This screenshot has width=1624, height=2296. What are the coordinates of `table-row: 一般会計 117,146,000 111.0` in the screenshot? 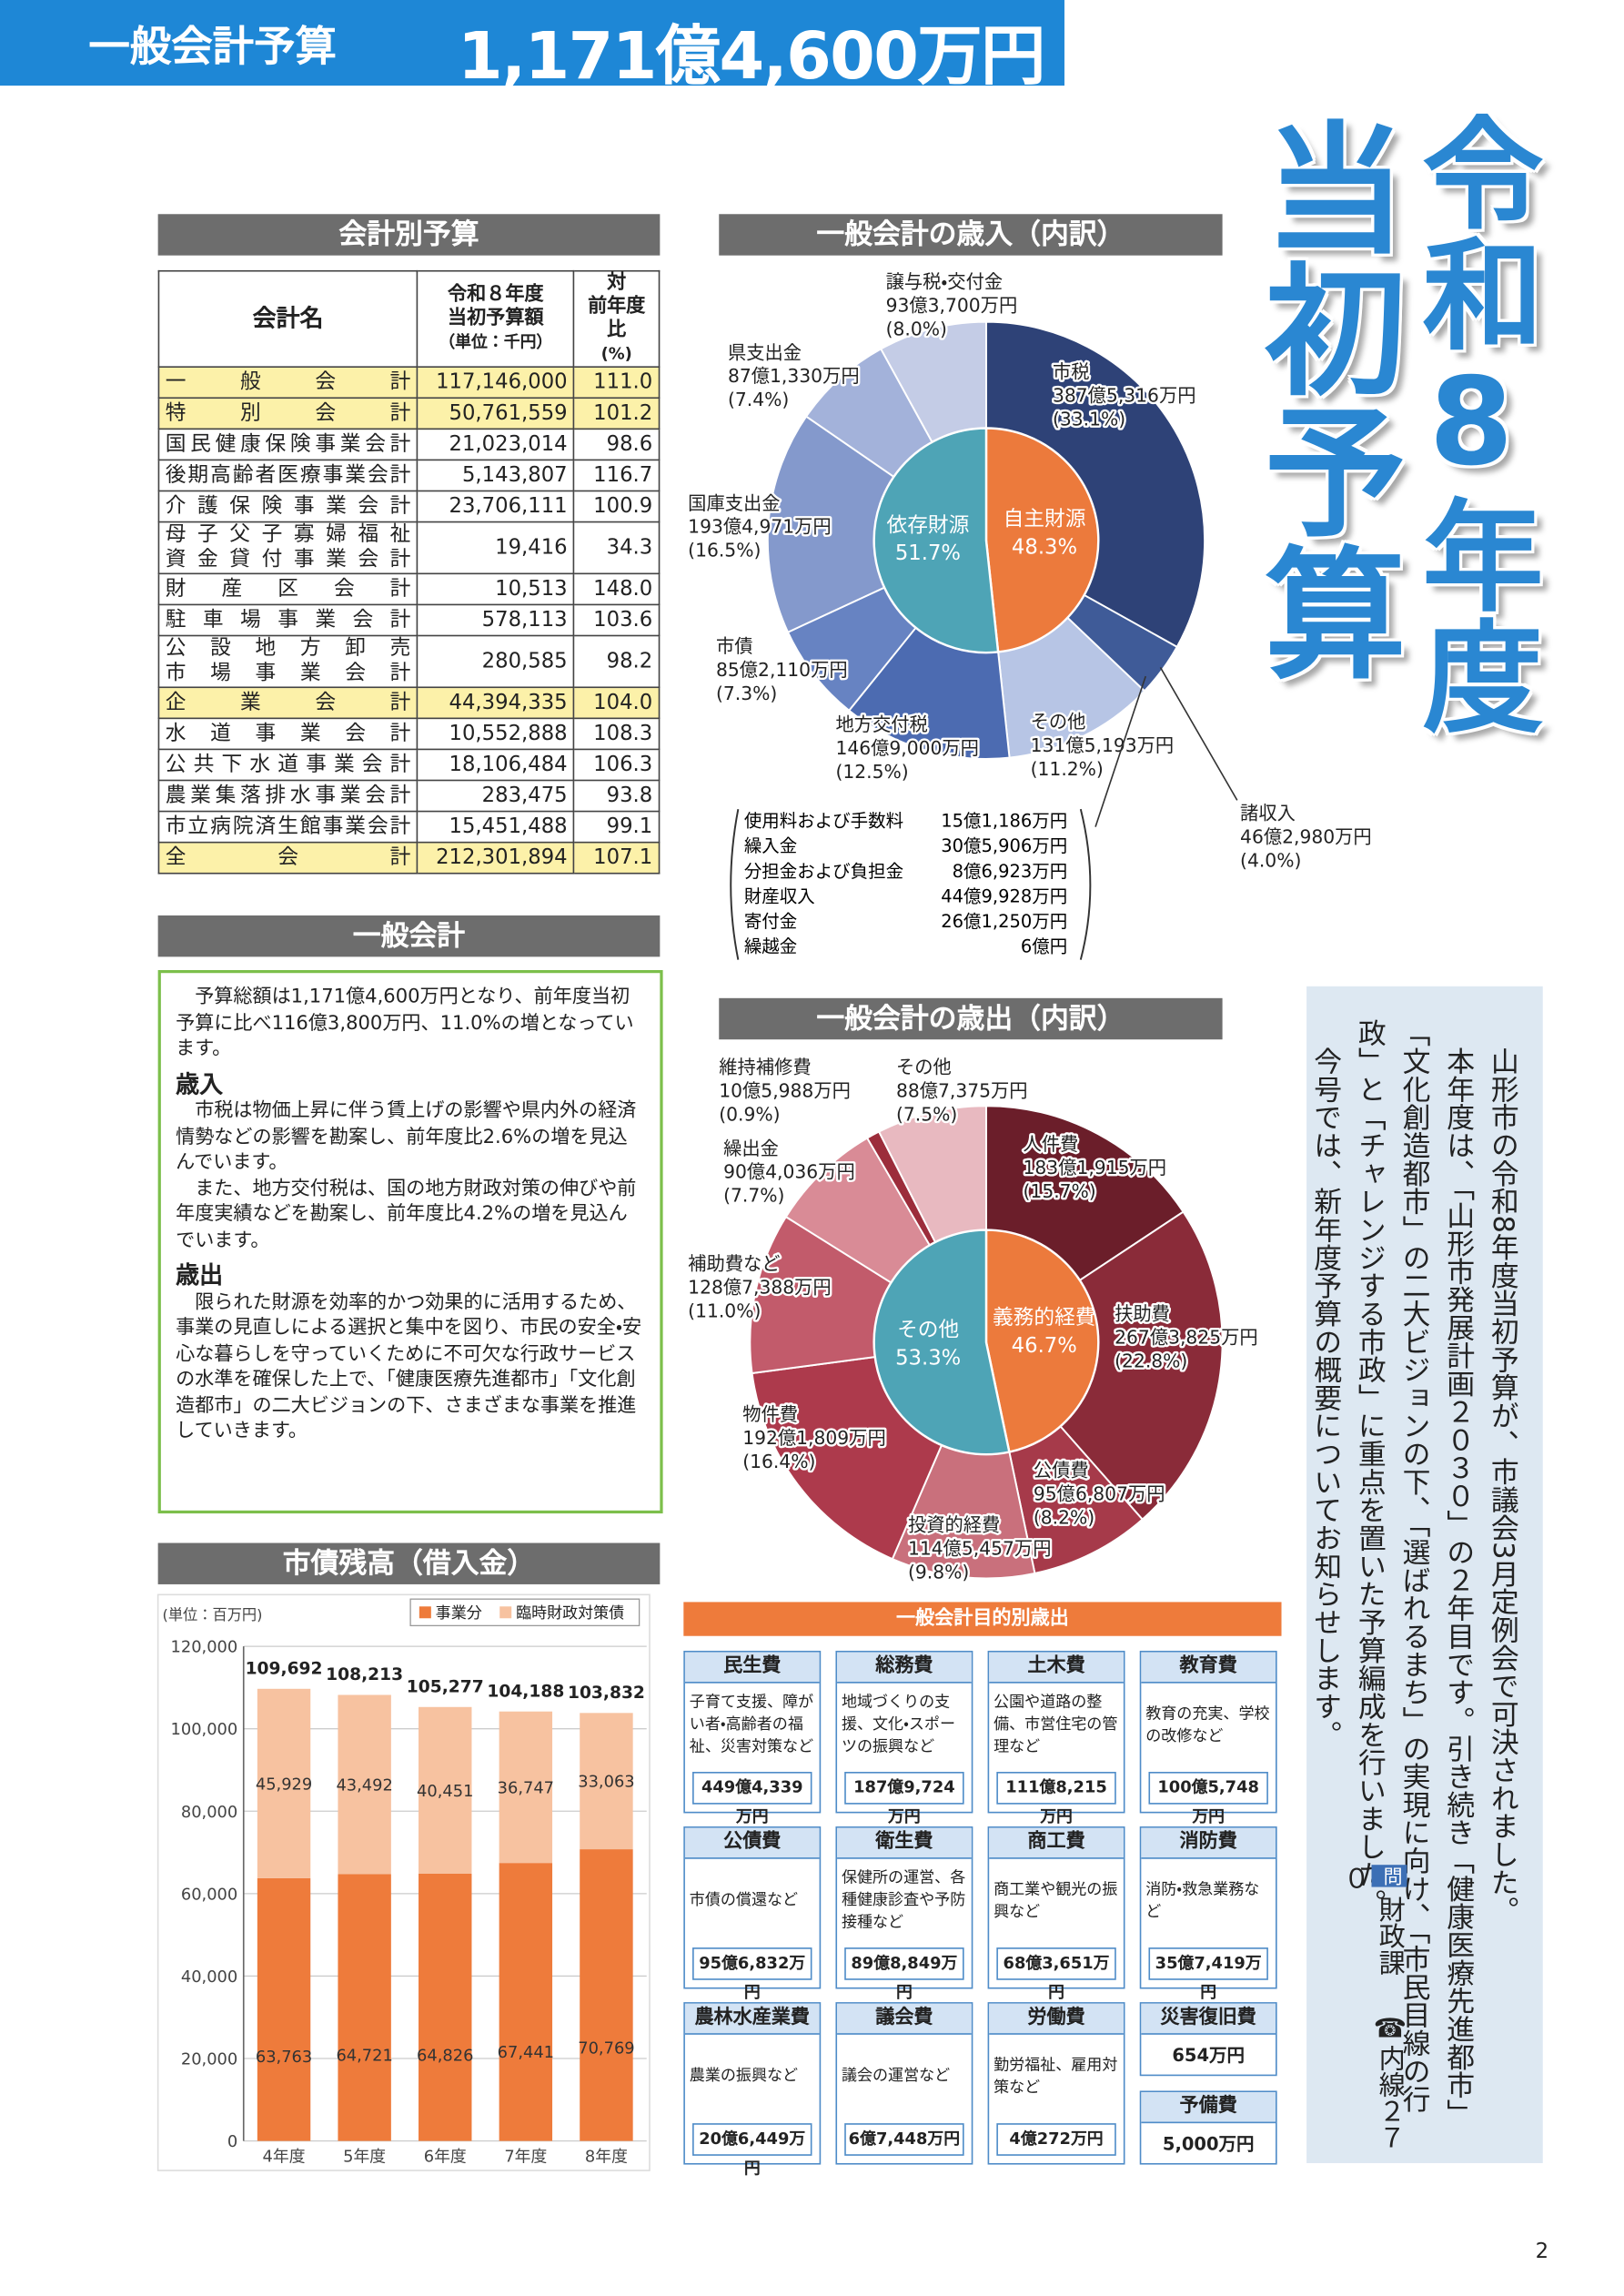 It's located at (409, 383).